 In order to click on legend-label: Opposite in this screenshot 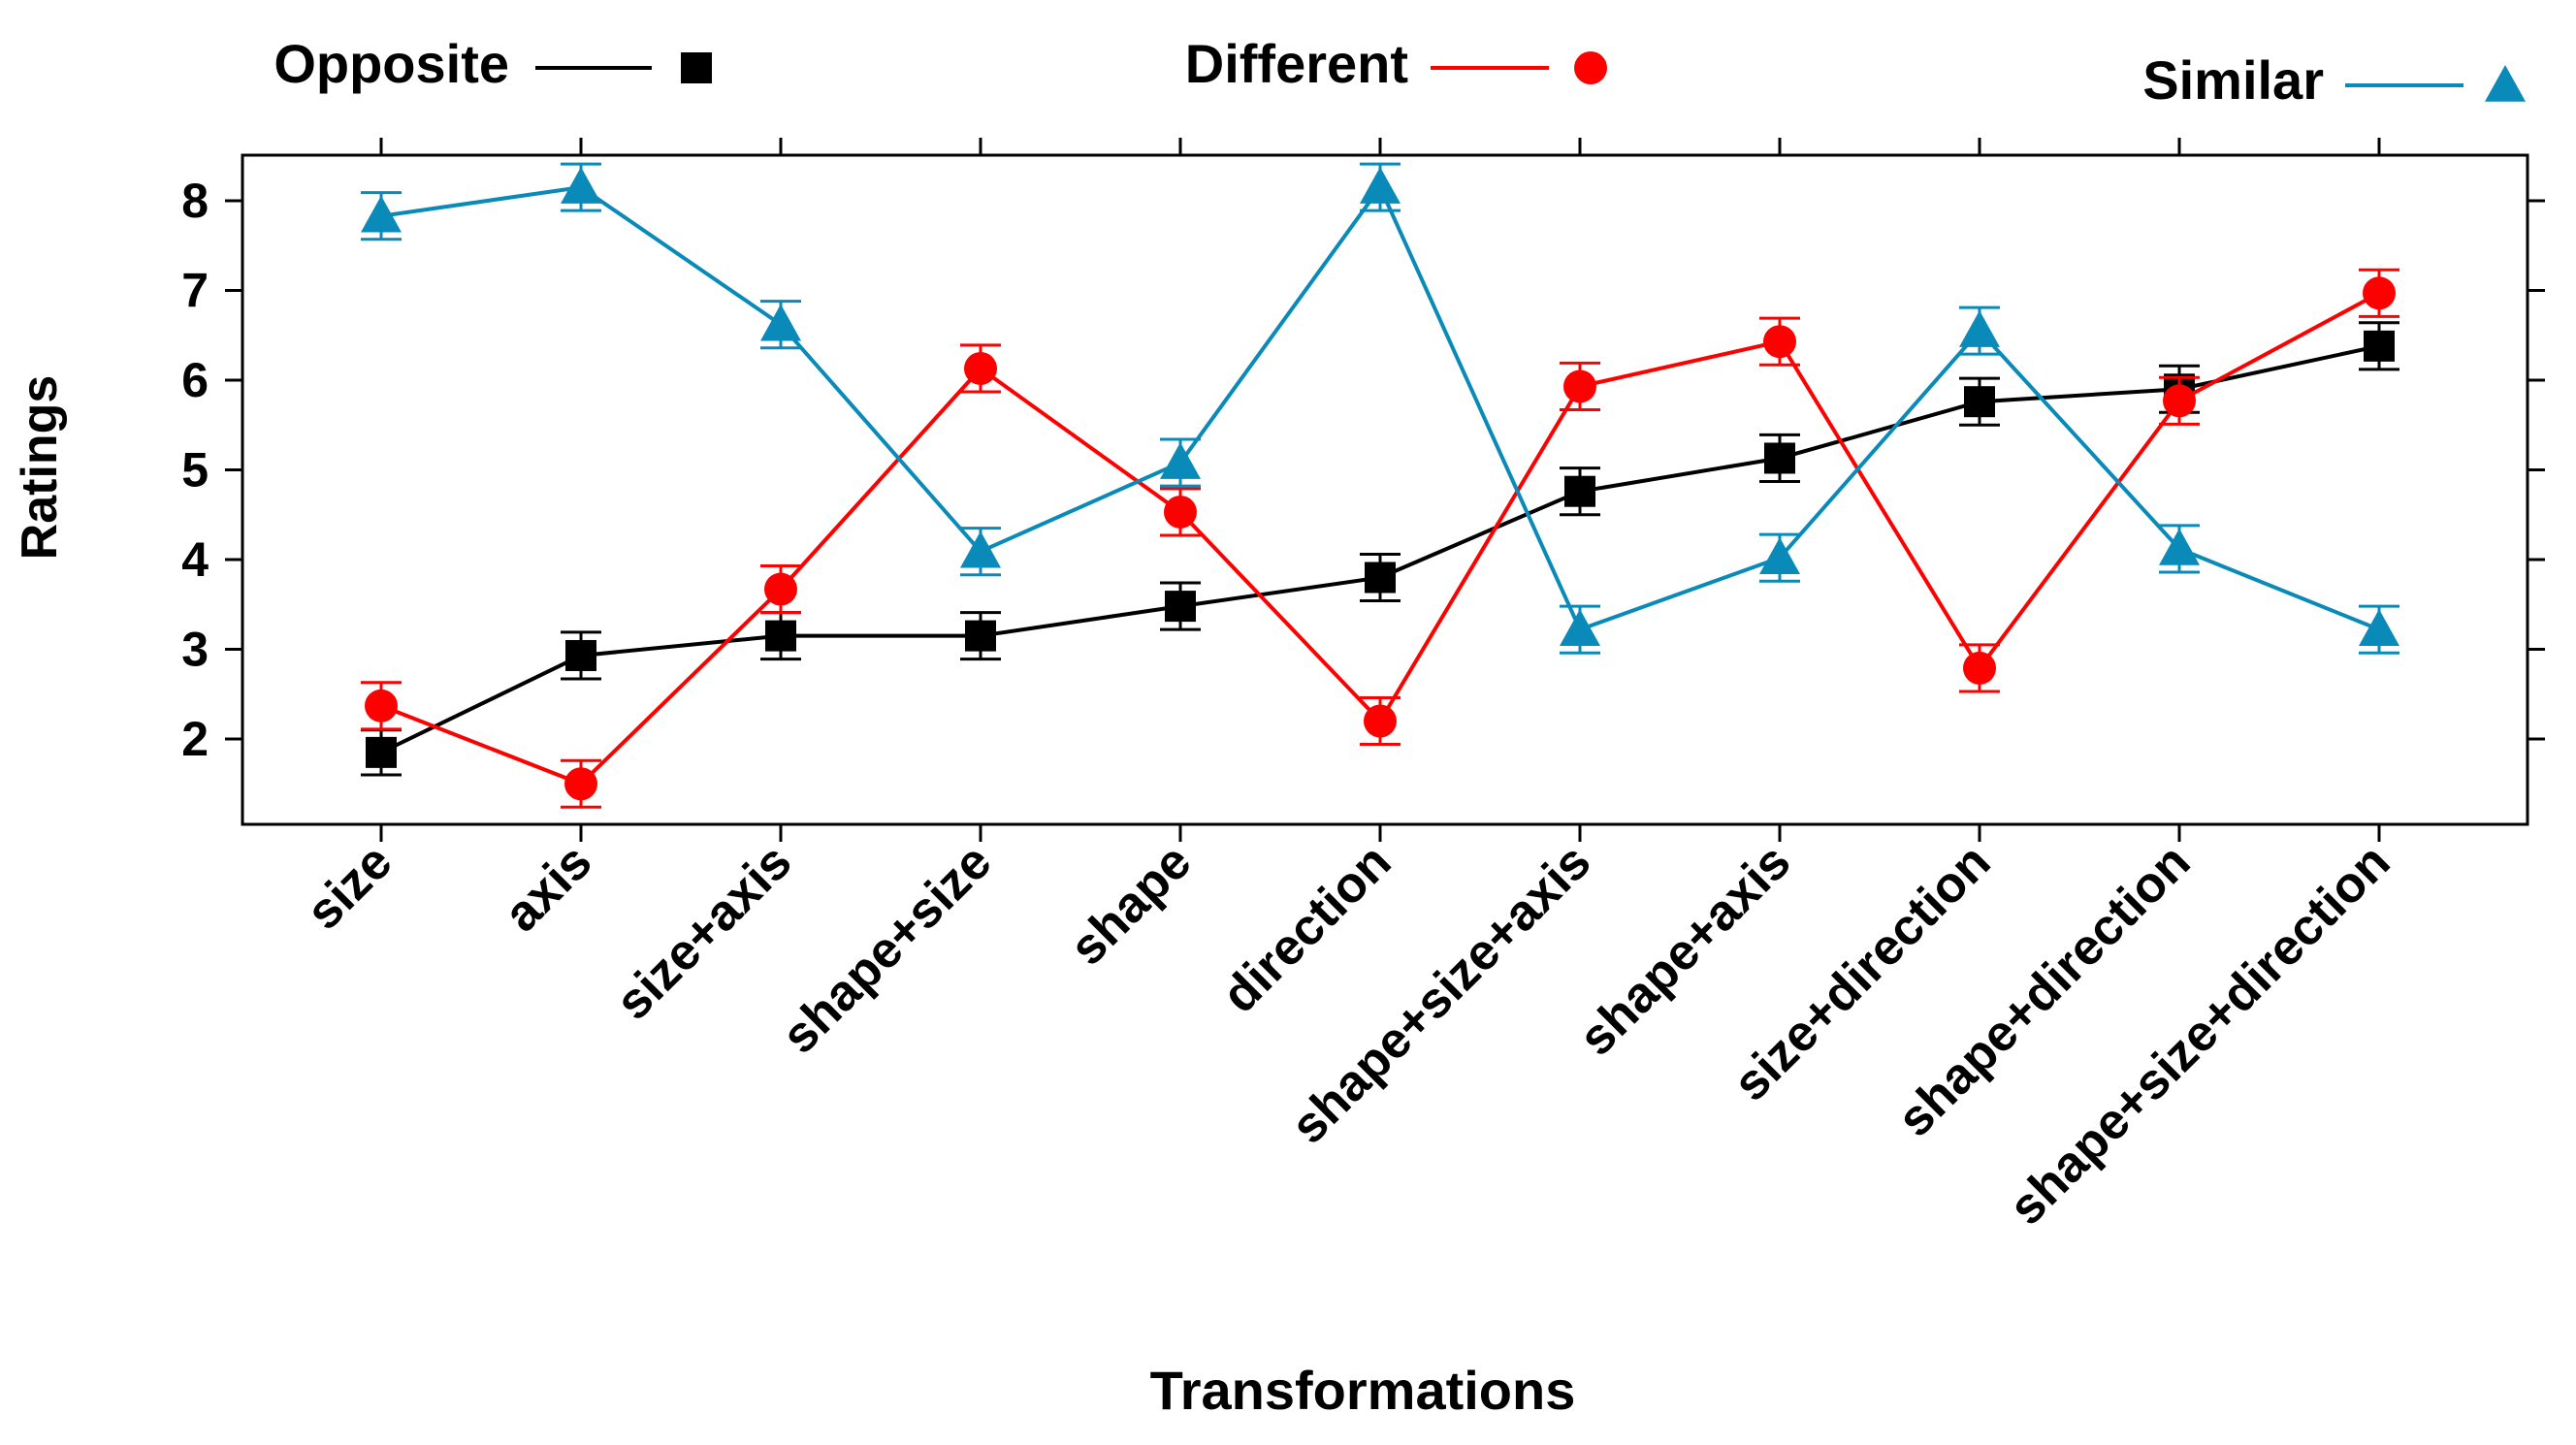, I will do `click(391, 63)`.